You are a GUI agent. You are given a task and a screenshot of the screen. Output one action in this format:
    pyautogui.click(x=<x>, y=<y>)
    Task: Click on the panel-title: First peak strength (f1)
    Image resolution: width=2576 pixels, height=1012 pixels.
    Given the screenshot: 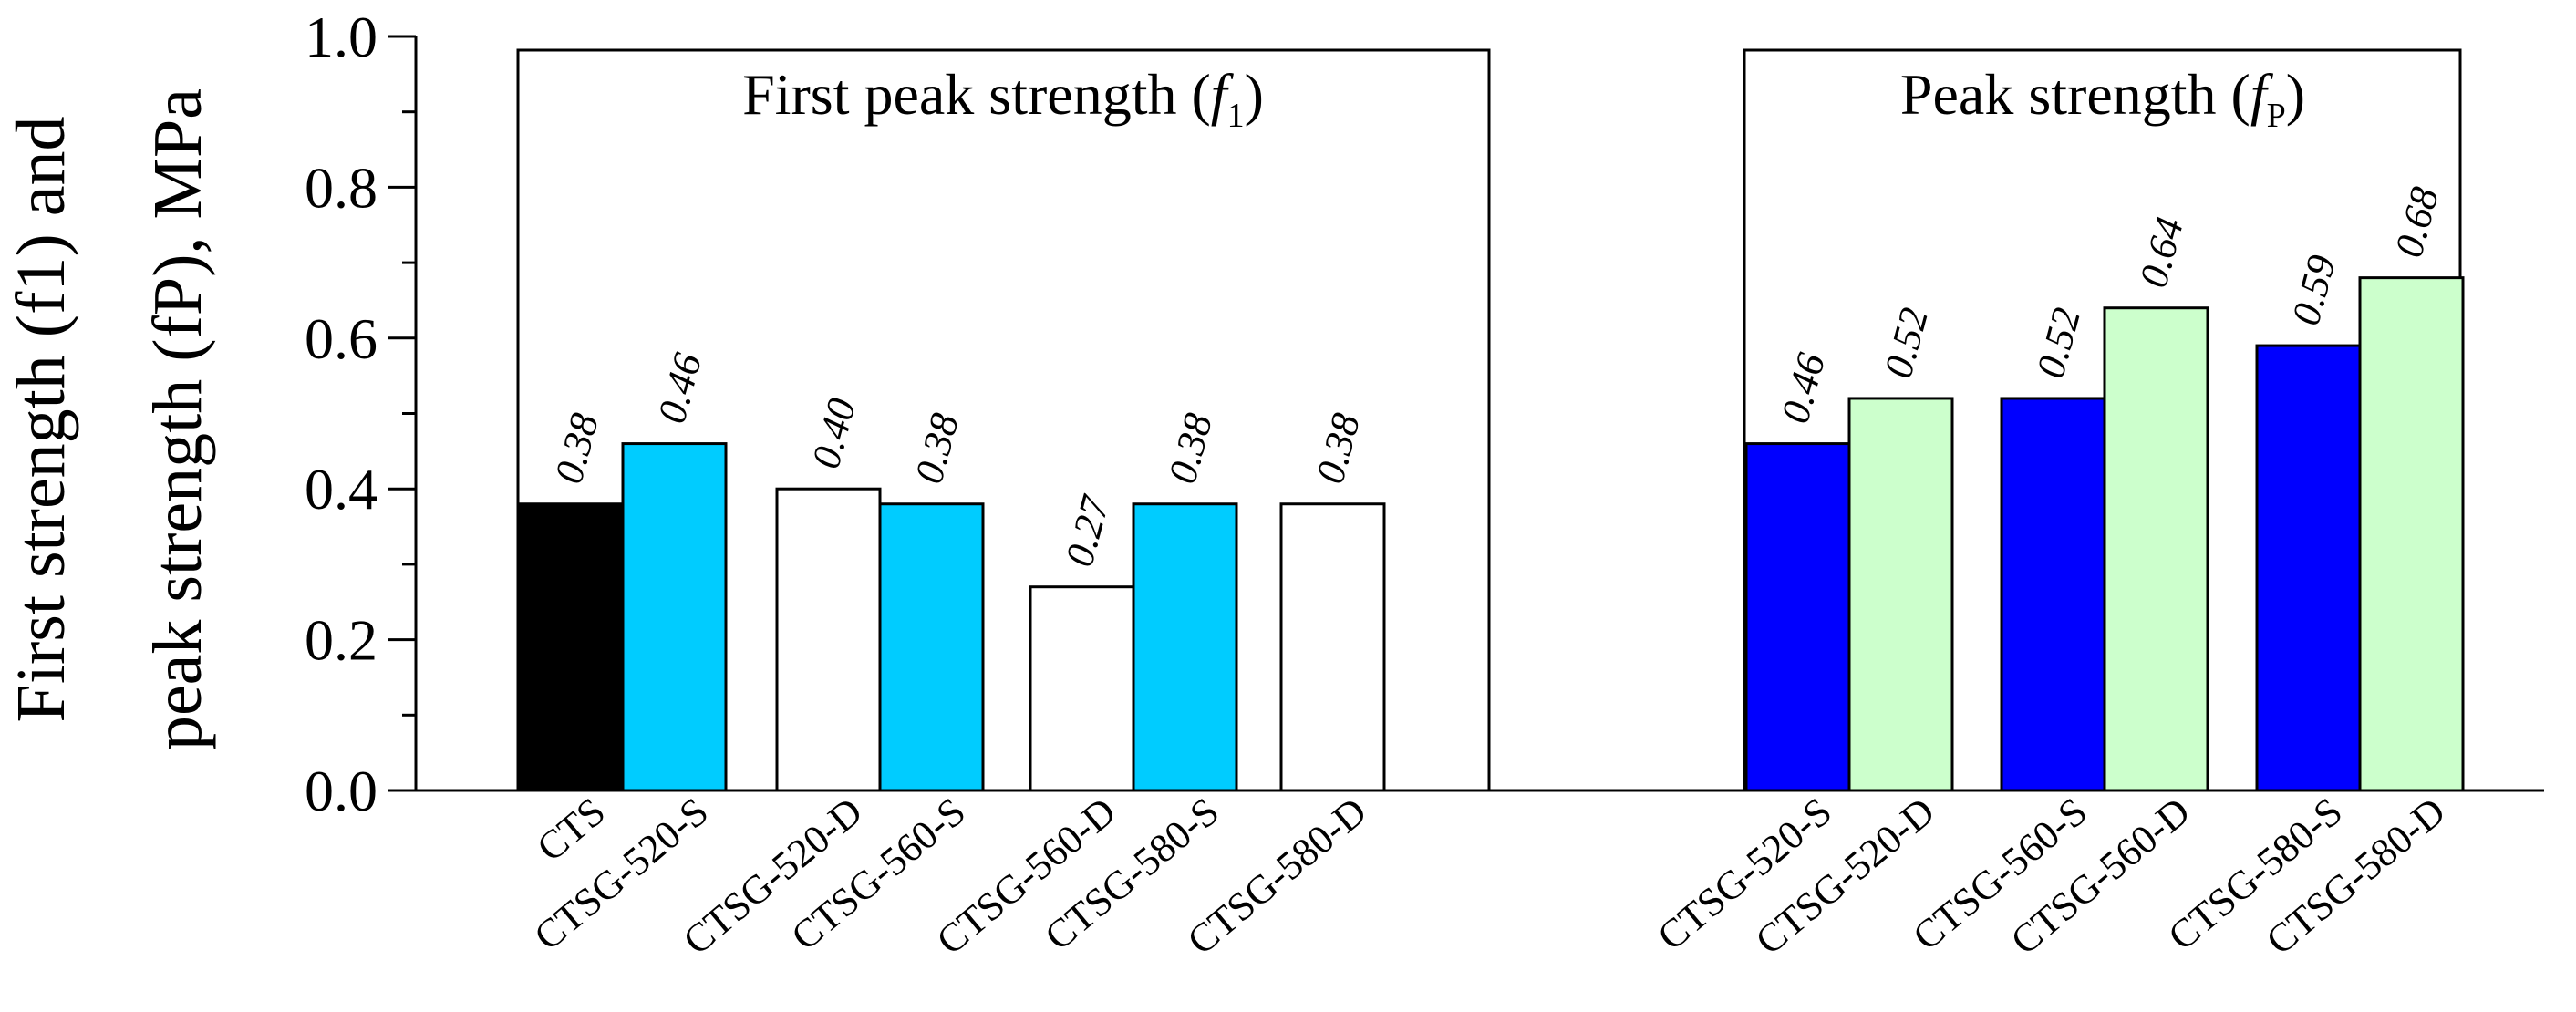 What is the action you would take?
    pyautogui.click(x=1003, y=99)
    